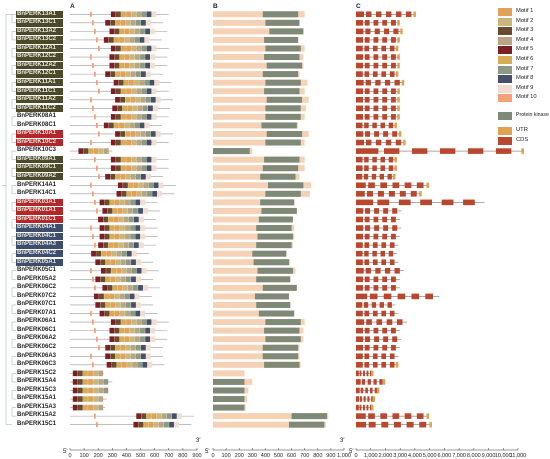  I want to click on gene-label: BnPERK15A4, so click(37, 381).